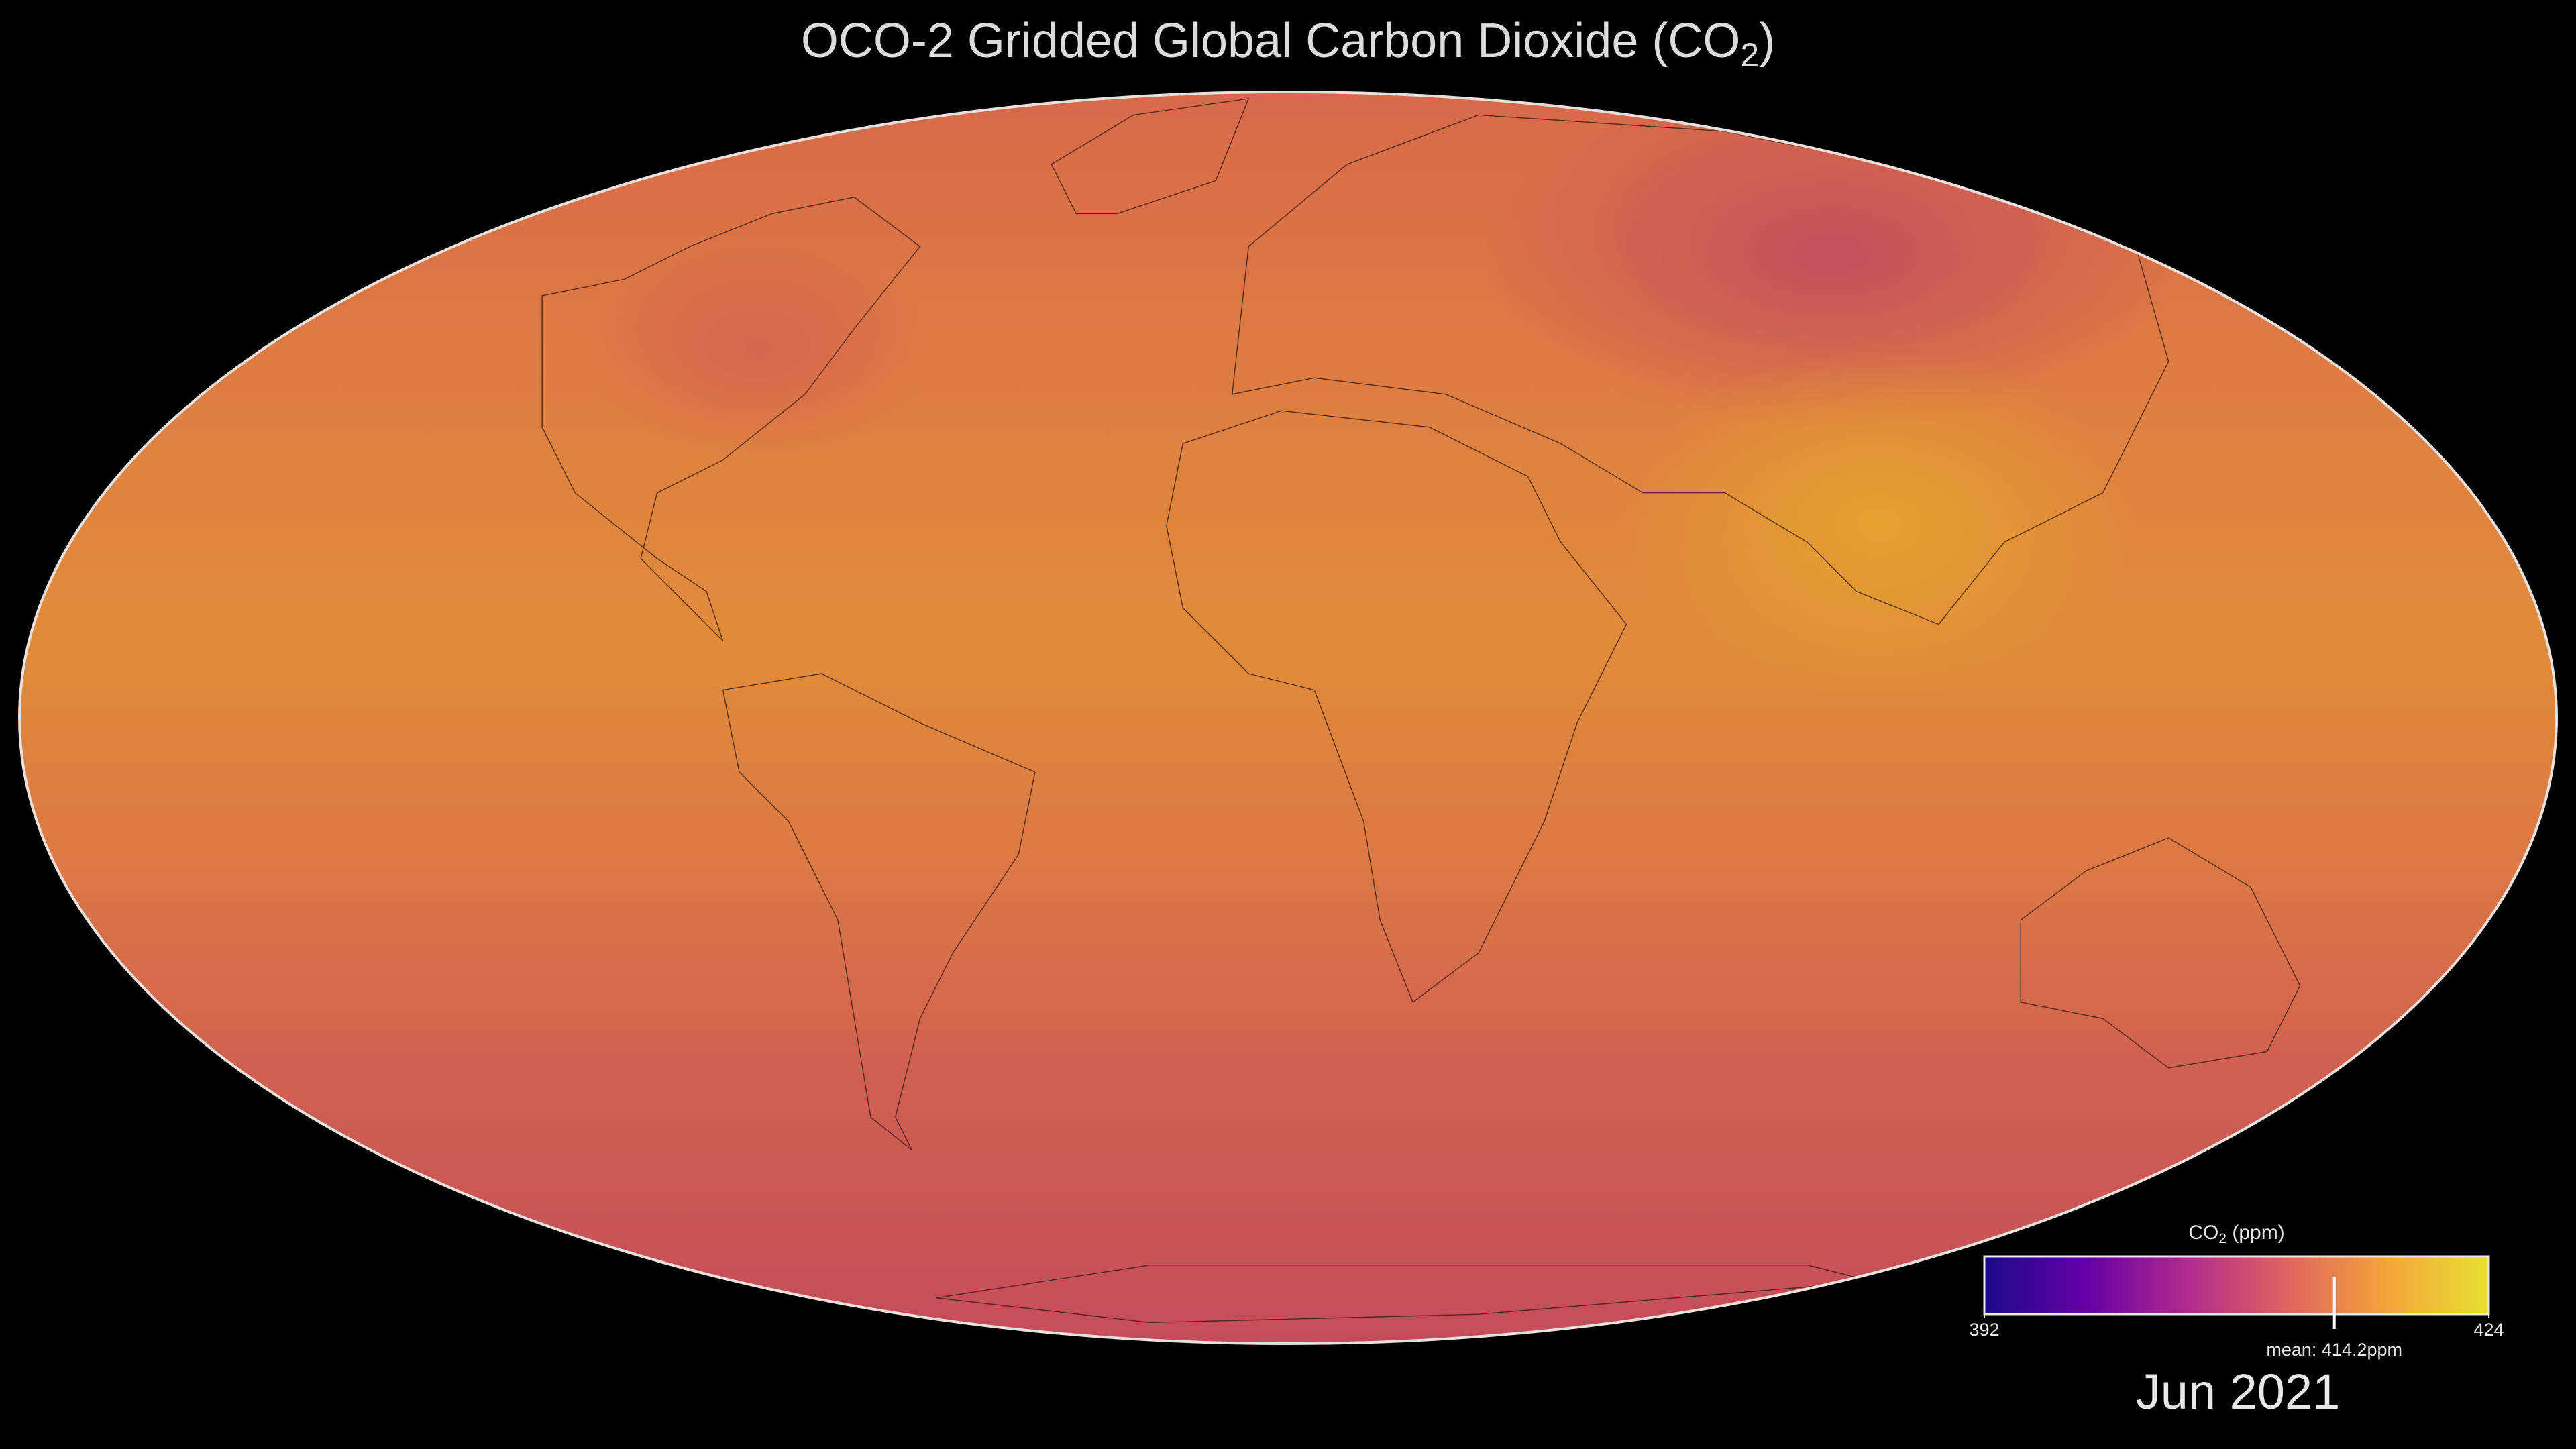 This screenshot has width=2576, height=1449. Describe the element at coordinates (2488, 1330) in the screenshot. I see `tick-label: 424` at that location.